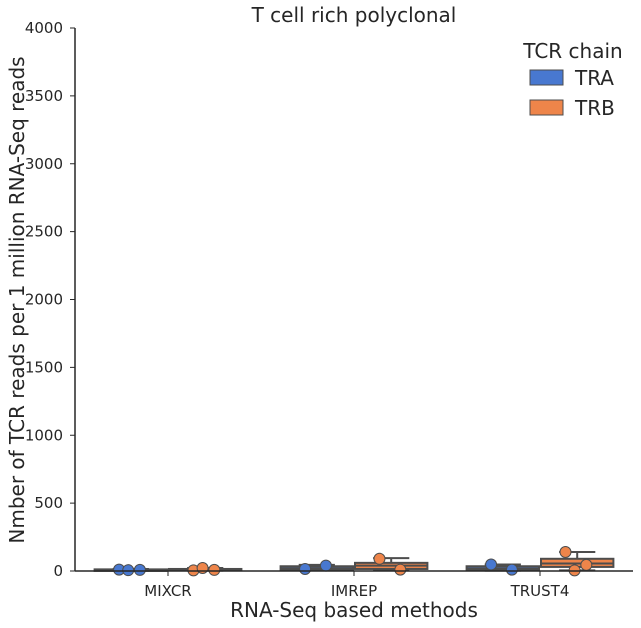 The image size is (641, 628). What do you see at coordinates (354, 15) in the screenshot?
I see `chart-title: T cell rich polyclonal` at bounding box center [354, 15].